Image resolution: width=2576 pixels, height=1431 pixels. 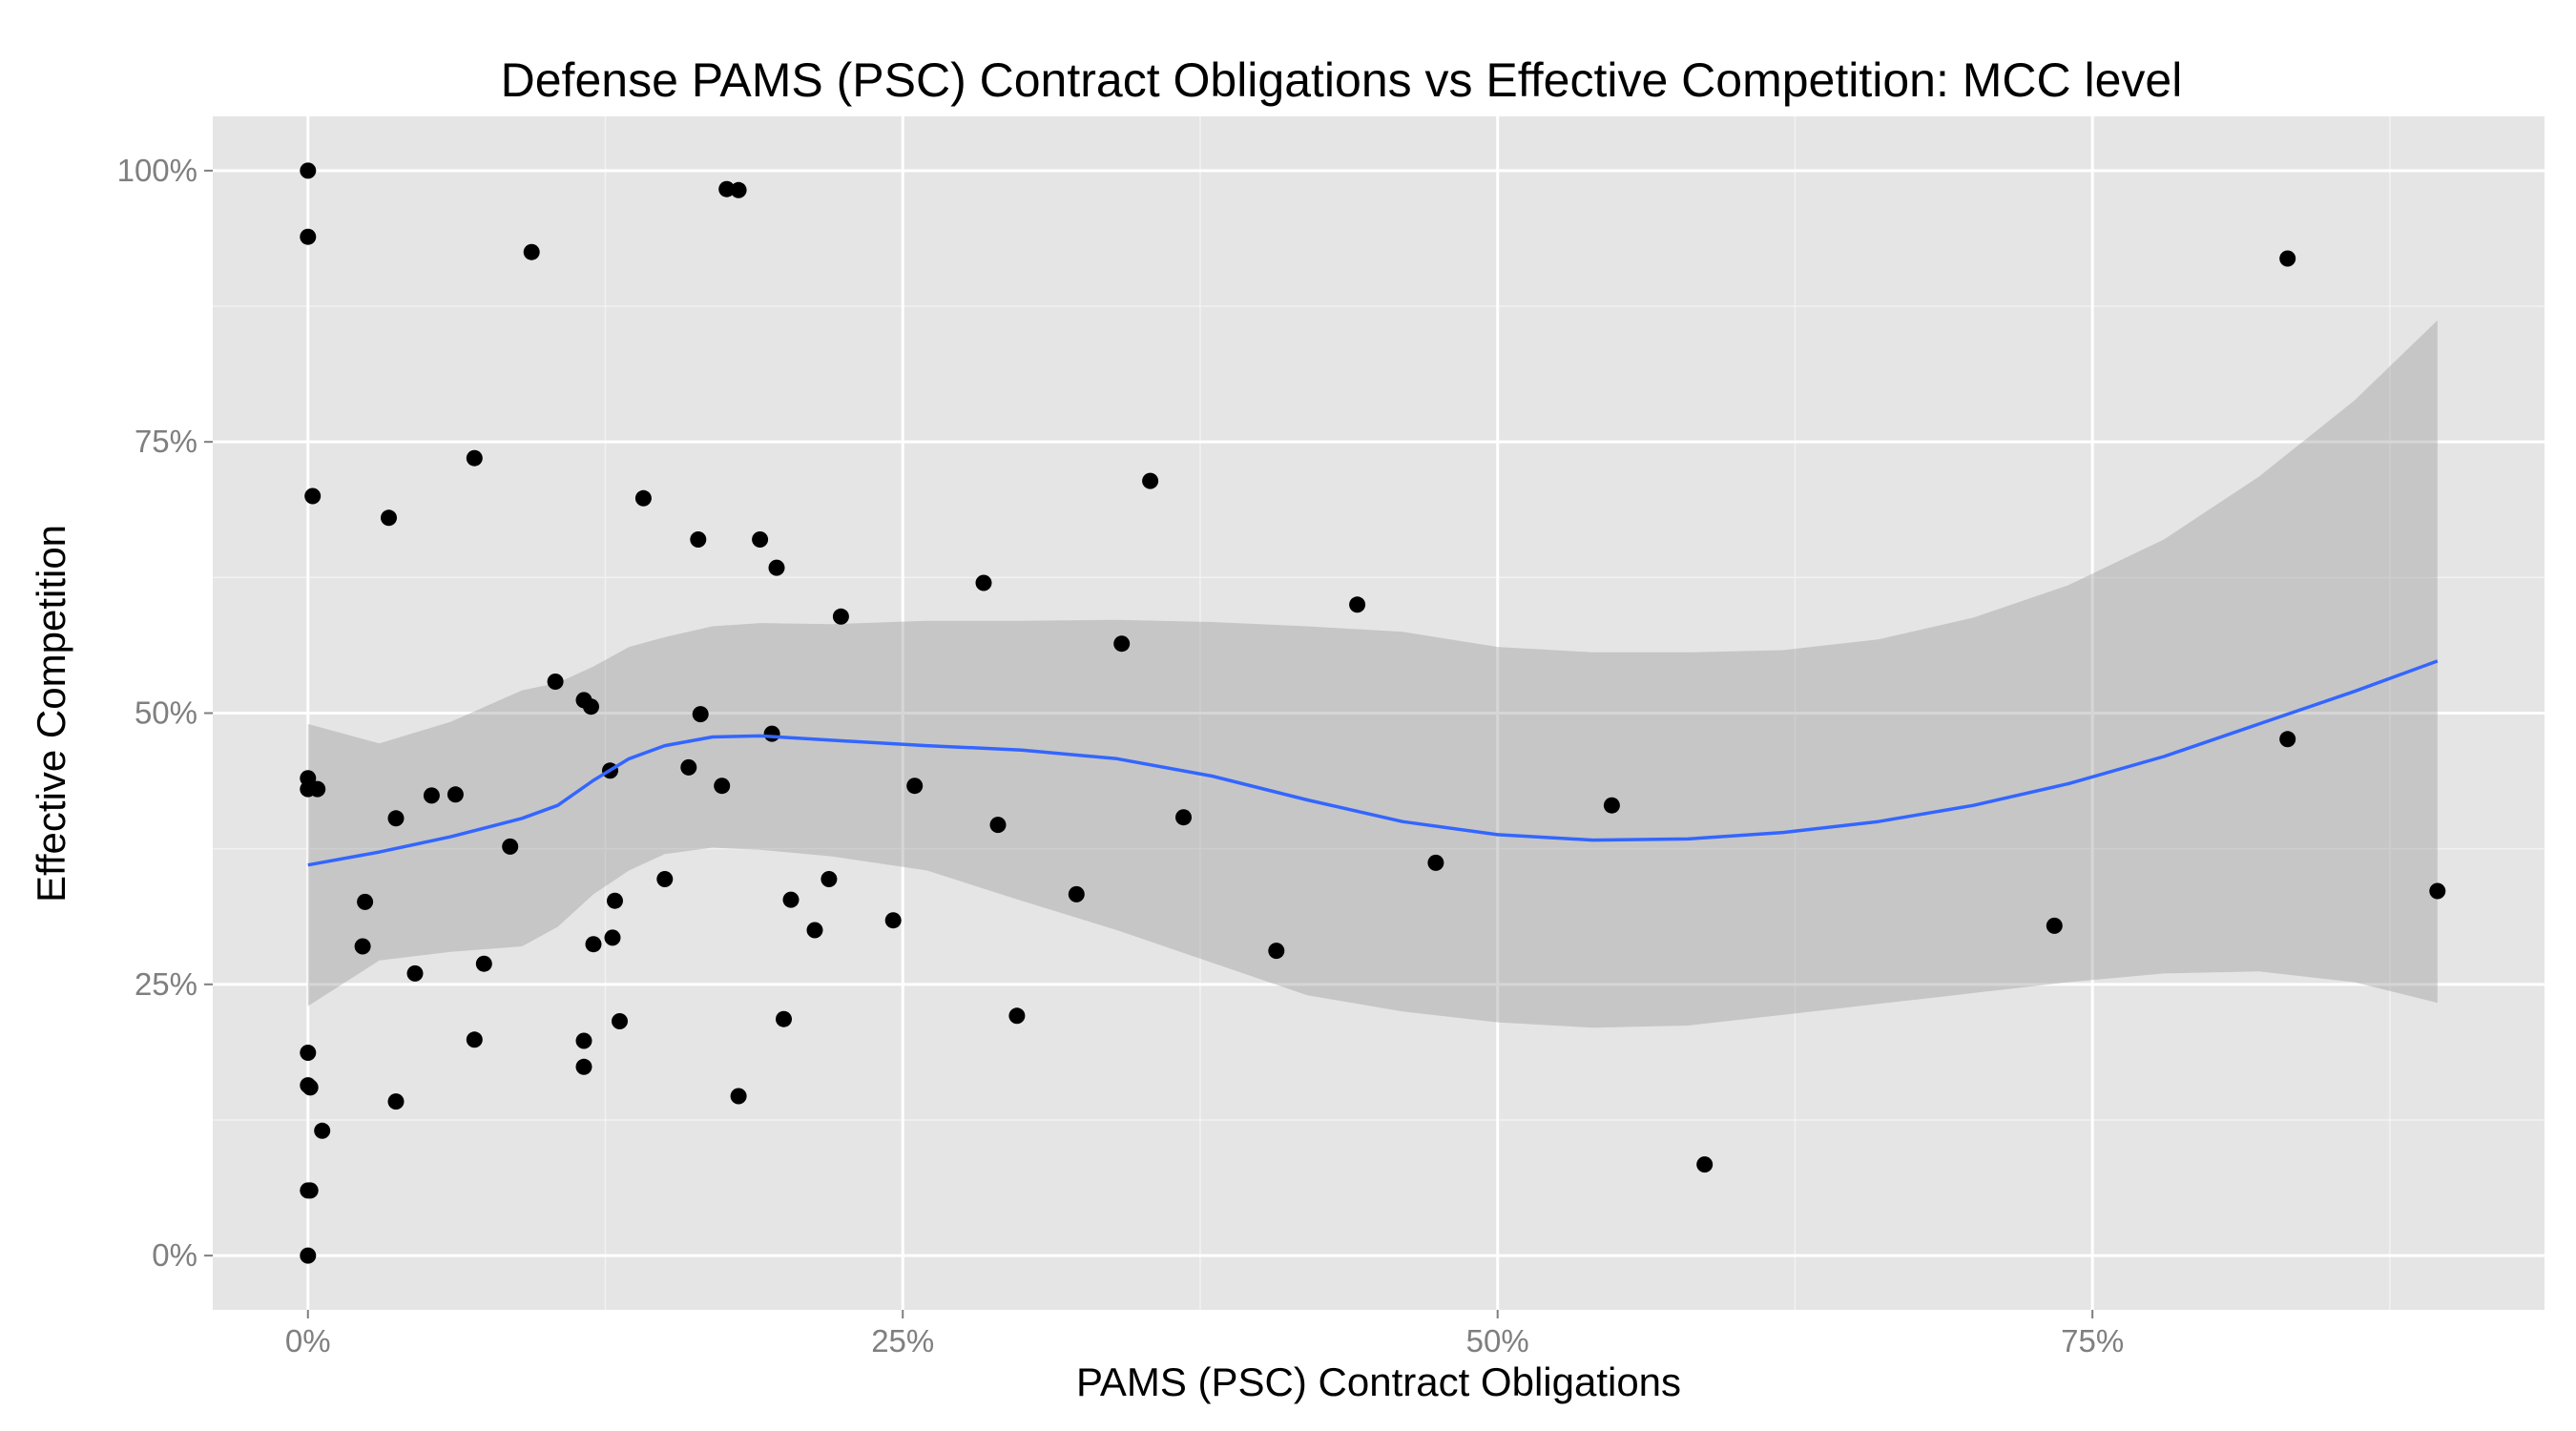 What do you see at coordinates (2092, 1340) in the screenshot?
I see `x-tick-label: 75%` at bounding box center [2092, 1340].